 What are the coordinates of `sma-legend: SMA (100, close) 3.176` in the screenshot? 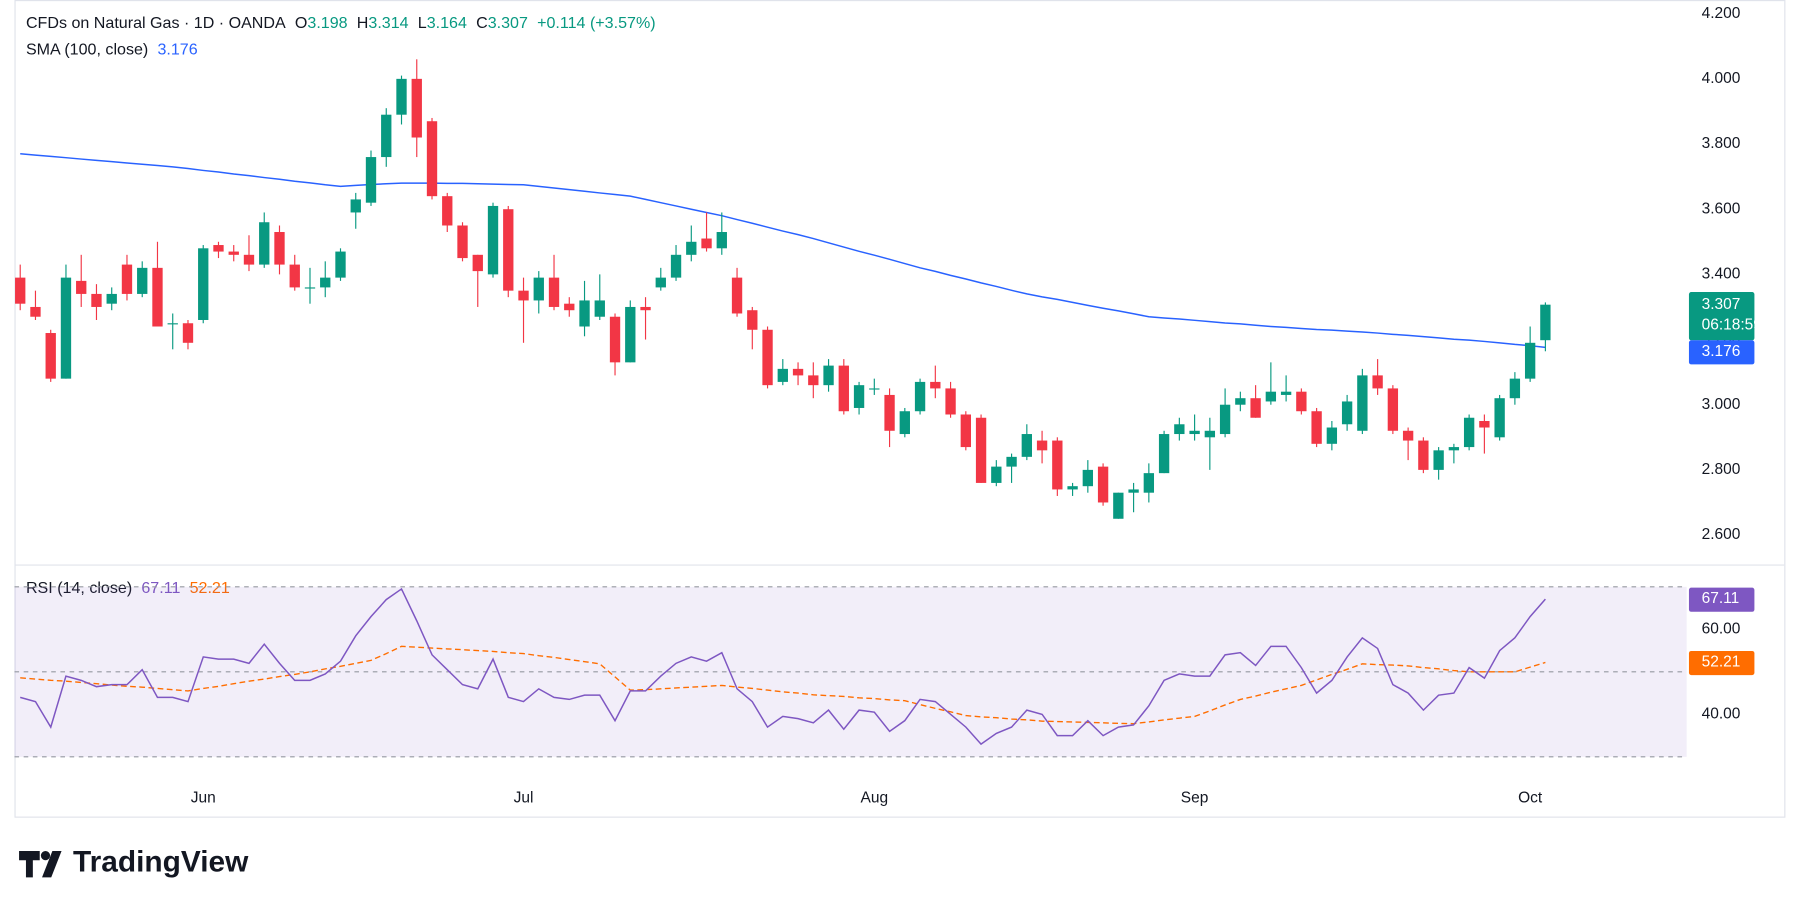 It's located at (112, 50).